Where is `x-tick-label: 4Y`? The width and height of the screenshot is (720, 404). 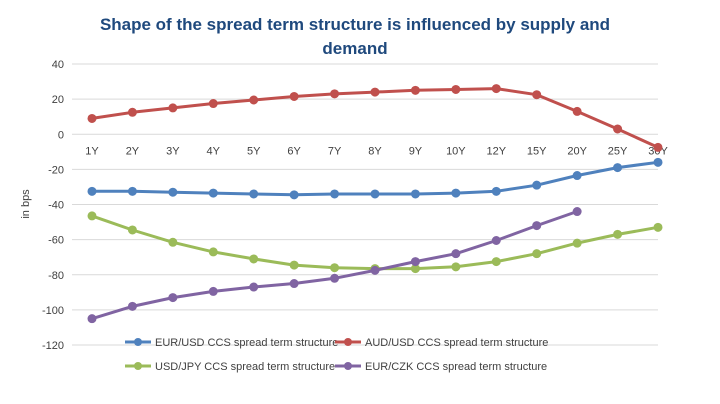 x-tick-label: 4Y is located at coordinates (214, 151).